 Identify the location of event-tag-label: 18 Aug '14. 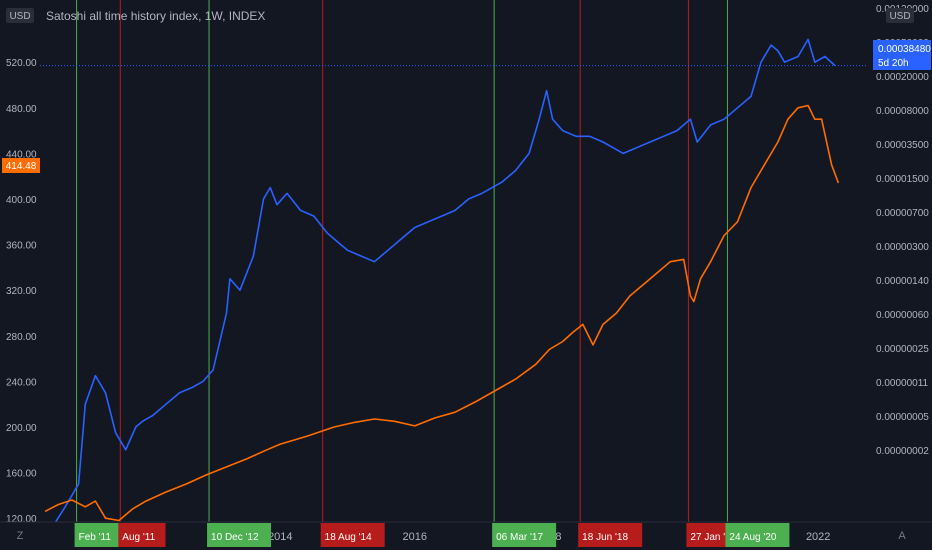
(348, 537).